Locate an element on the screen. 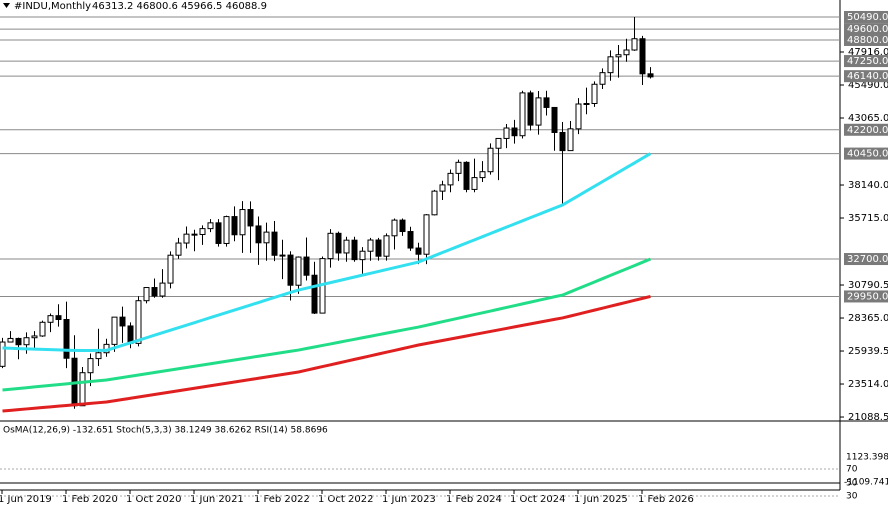 This screenshot has width=888, height=509. indicator-label: 50 is located at coordinates (852, 484).